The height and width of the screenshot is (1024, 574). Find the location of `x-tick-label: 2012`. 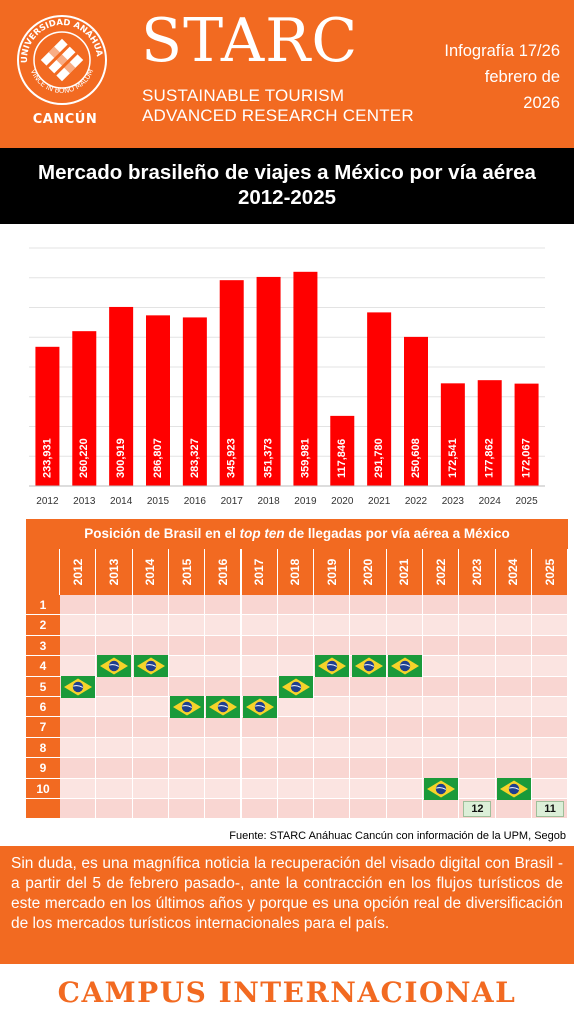

x-tick-label: 2012 is located at coordinates (47, 501).